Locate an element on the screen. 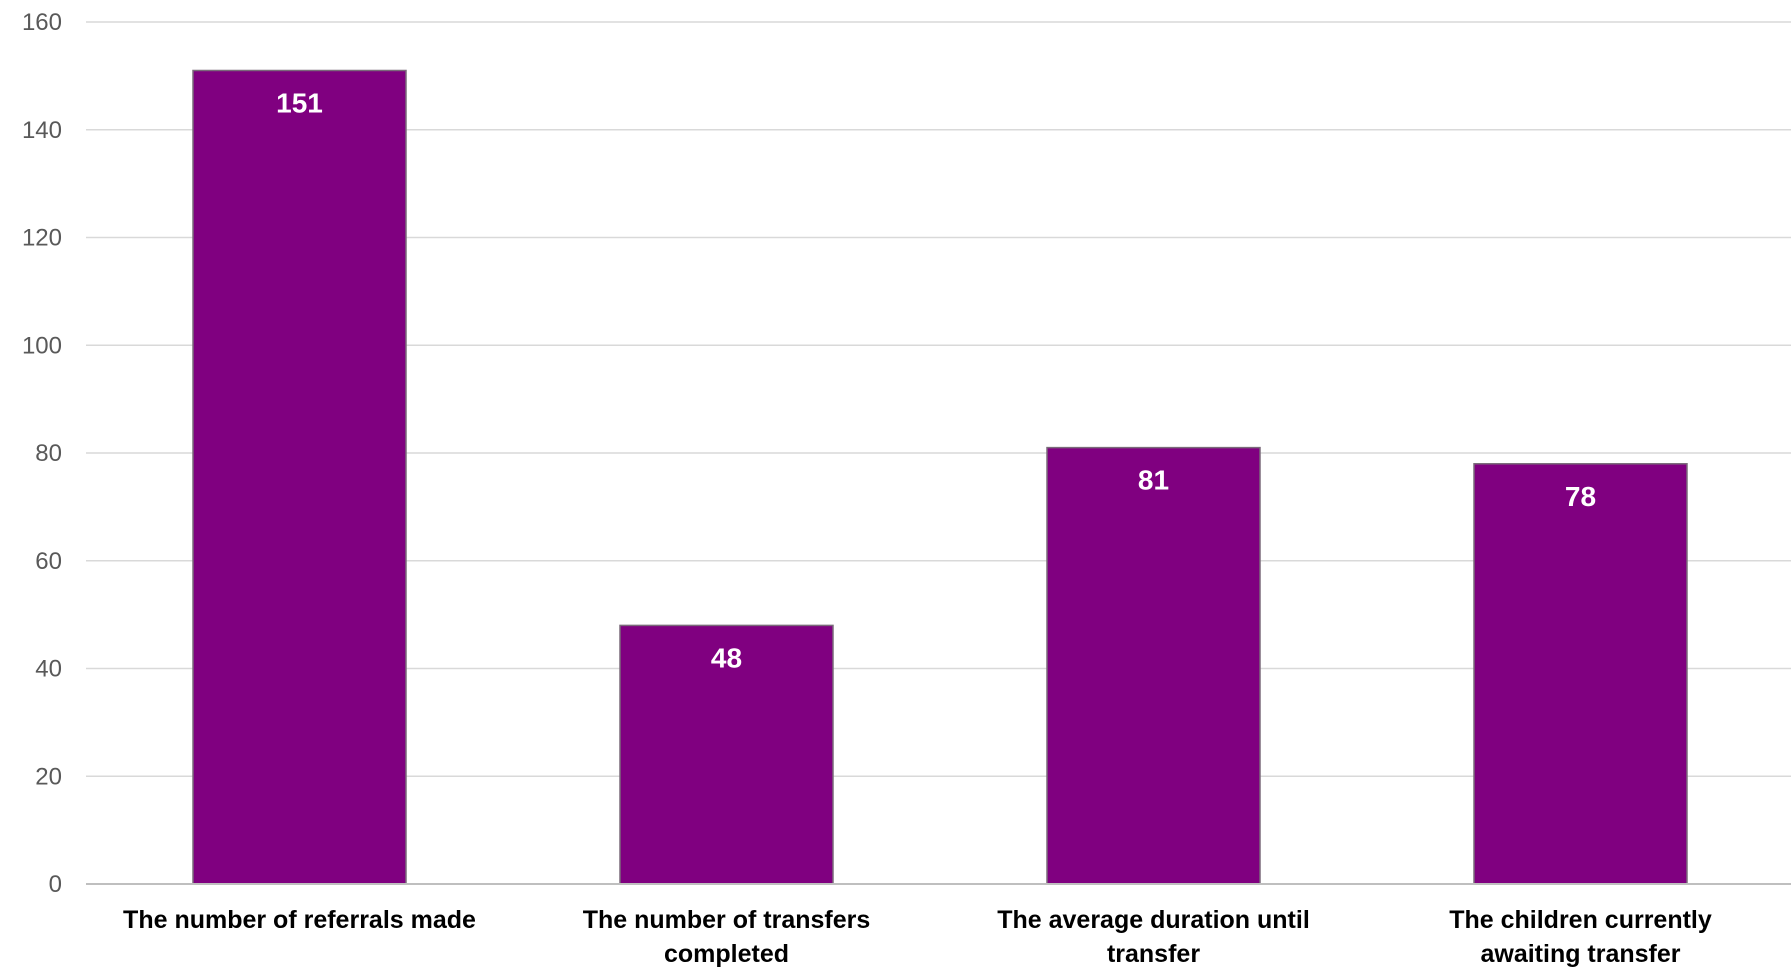  y-tick-label: 120 is located at coordinates (42, 238).